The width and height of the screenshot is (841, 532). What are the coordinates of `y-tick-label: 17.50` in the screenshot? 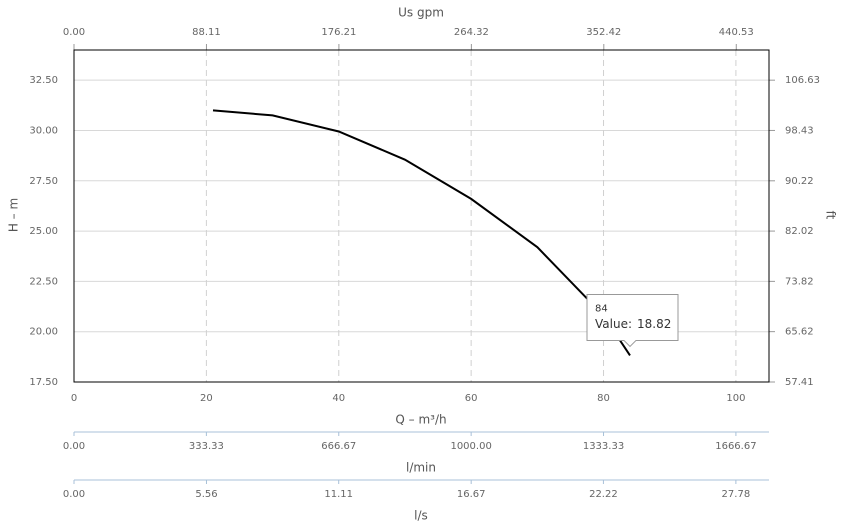 It's located at (43, 382).